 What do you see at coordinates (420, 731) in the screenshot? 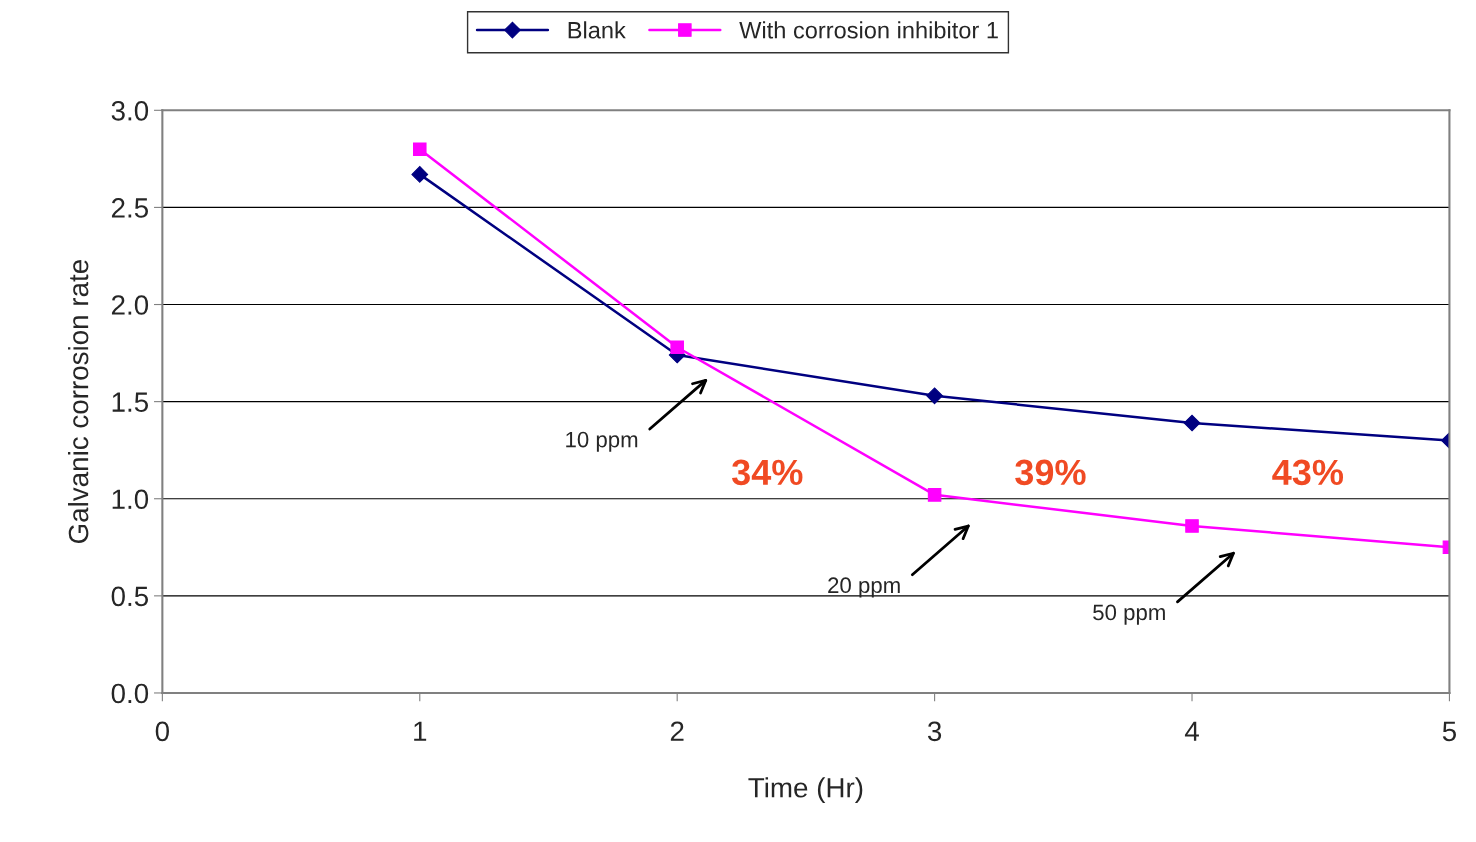
I see `x-tick-label: 1` at bounding box center [420, 731].